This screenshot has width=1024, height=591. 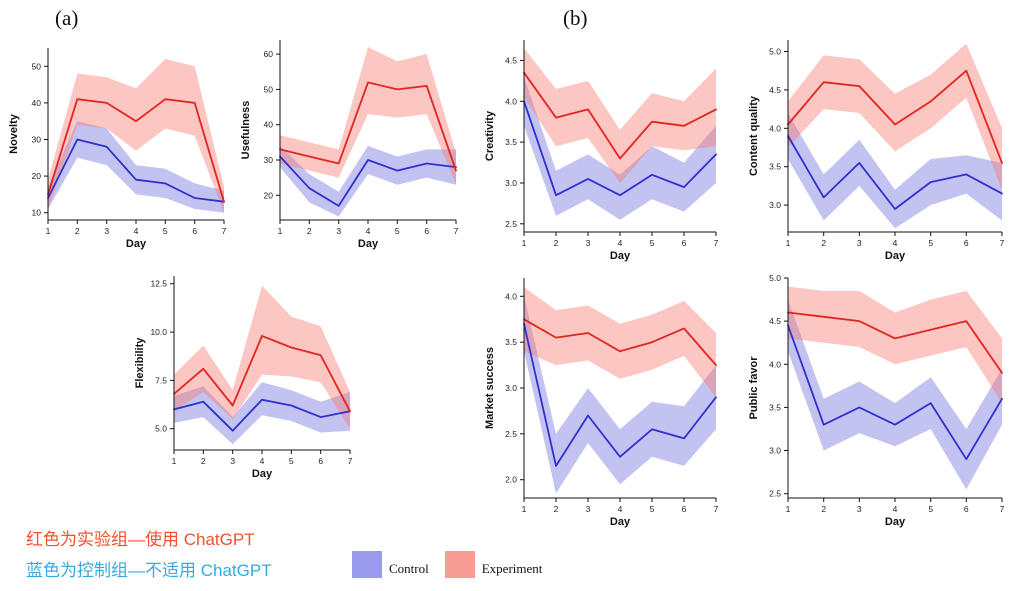 What do you see at coordinates (149, 570) in the screenshot?
I see `note-control-group: 蓝色为控制组—不适用 ChatGPT` at bounding box center [149, 570].